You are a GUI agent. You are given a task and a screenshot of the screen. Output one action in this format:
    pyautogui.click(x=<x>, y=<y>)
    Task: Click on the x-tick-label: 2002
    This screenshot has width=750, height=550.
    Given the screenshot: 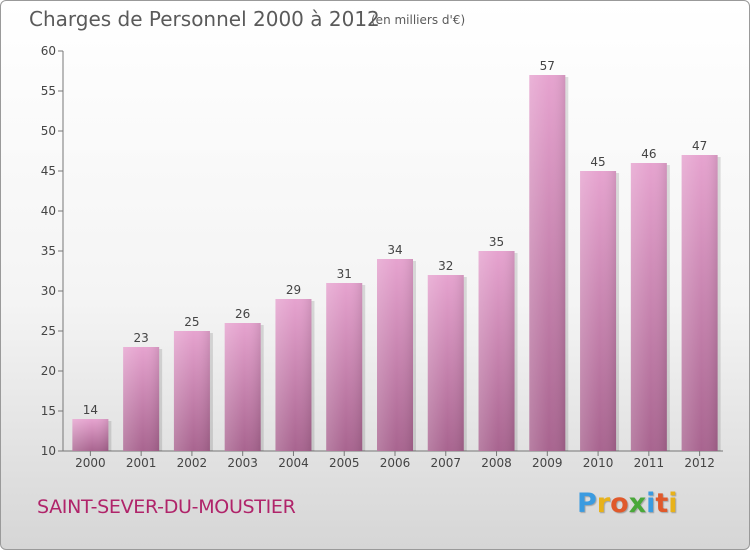 What is the action you would take?
    pyautogui.click(x=192, y=463)
    